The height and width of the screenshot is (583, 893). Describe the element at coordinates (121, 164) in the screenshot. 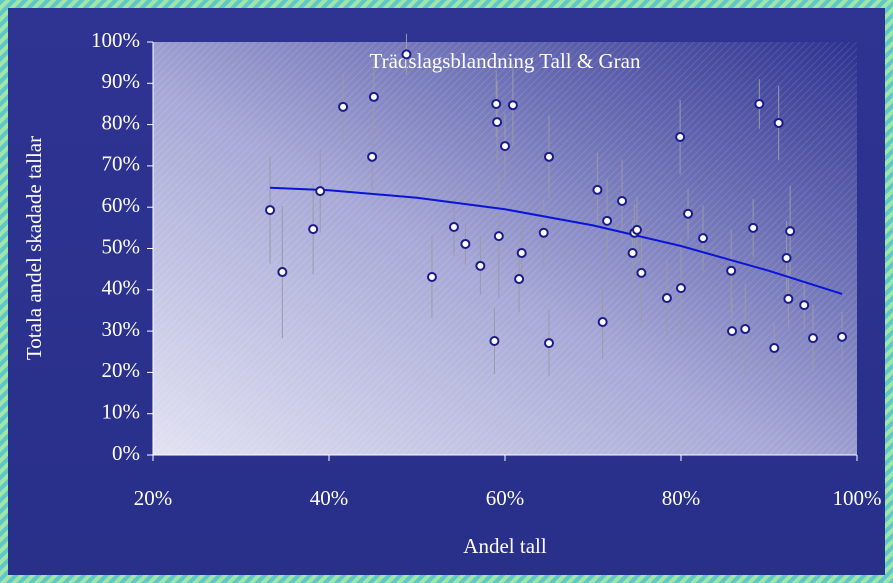

I see `y-tick-label: 70%` at that location.